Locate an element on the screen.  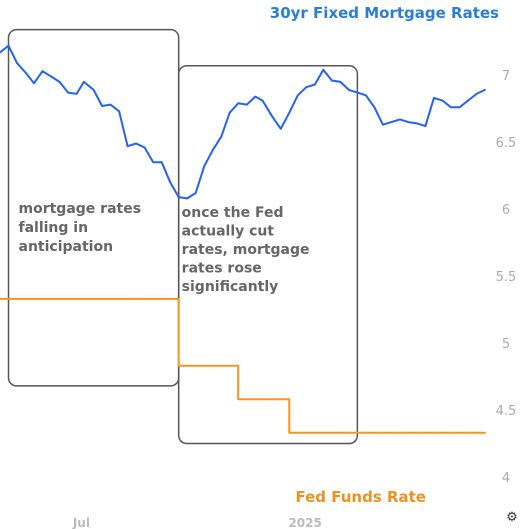
x-tick-label: 2025 is located at coordinates (304, 522).